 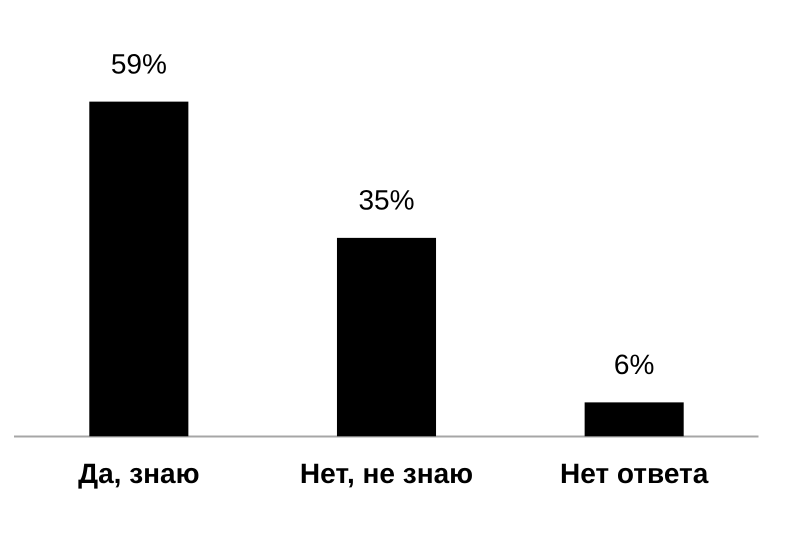 What do you see at coordinates (387, 473) in the screenshot?
I see `x-tick-label: Нет, не знаю` at bounding box center [387, 473].